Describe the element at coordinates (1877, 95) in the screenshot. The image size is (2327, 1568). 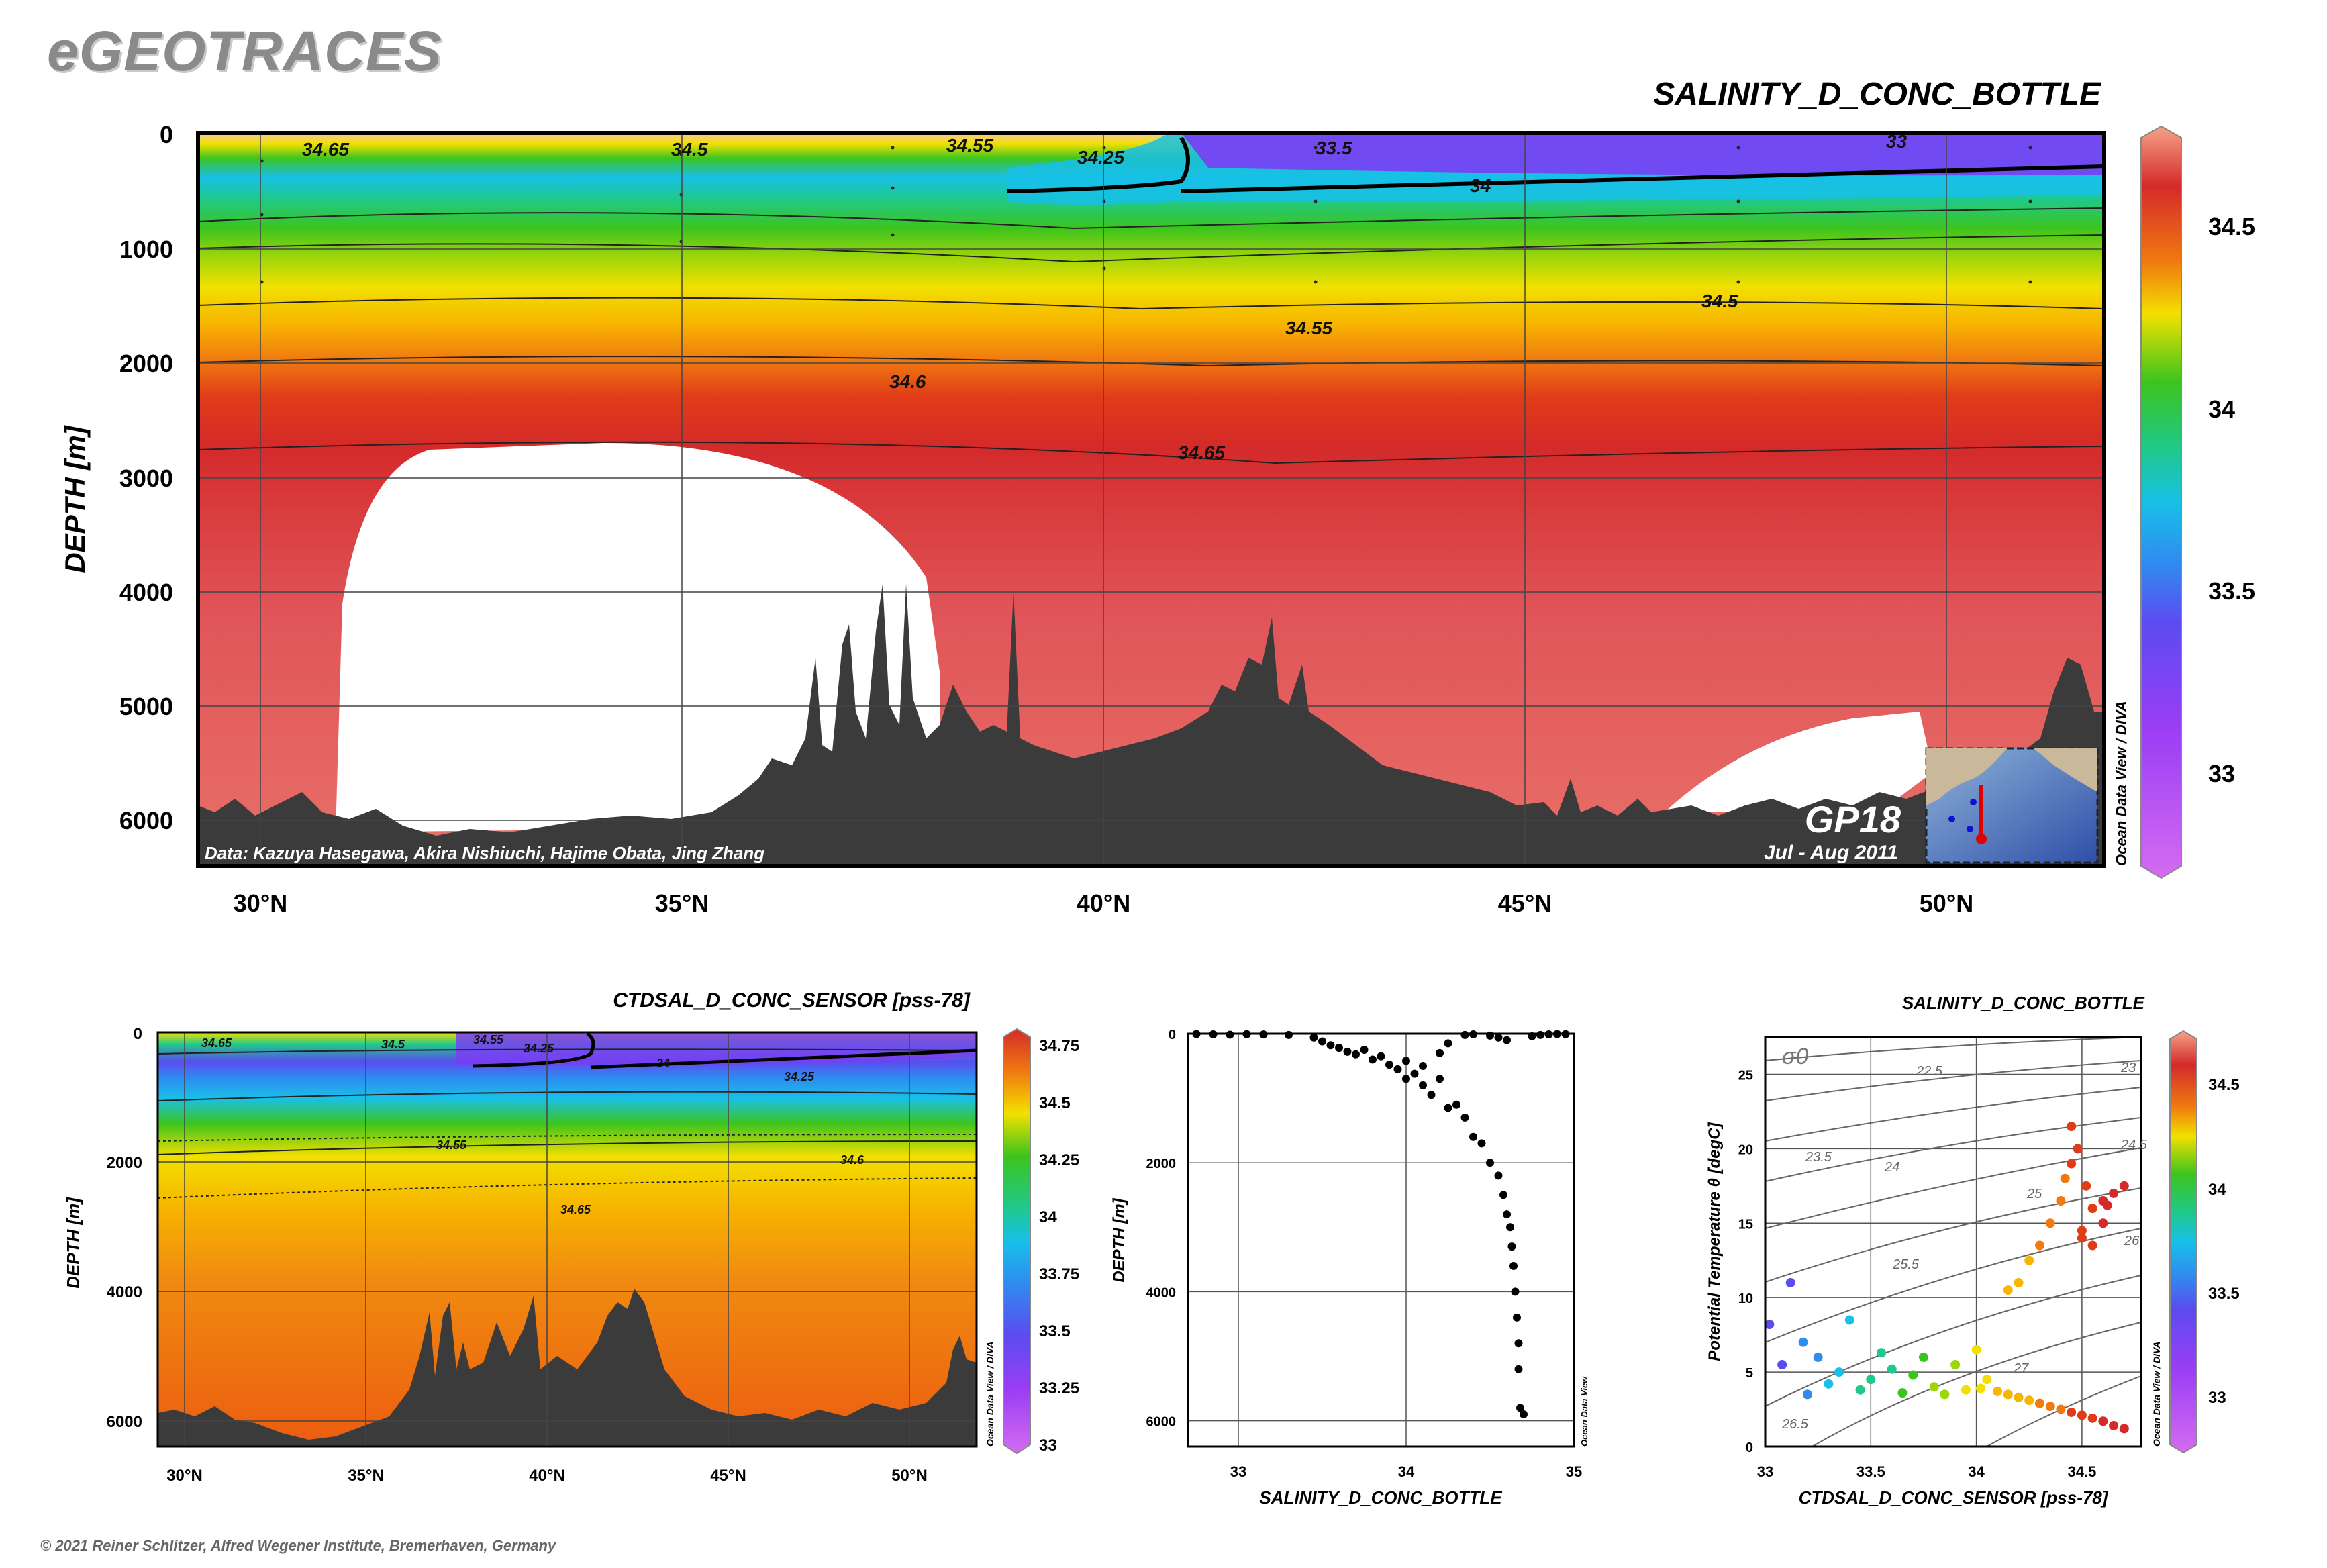
I see `main-chart-title: SALINITY_D_CONC_BOTTLE` at that location.